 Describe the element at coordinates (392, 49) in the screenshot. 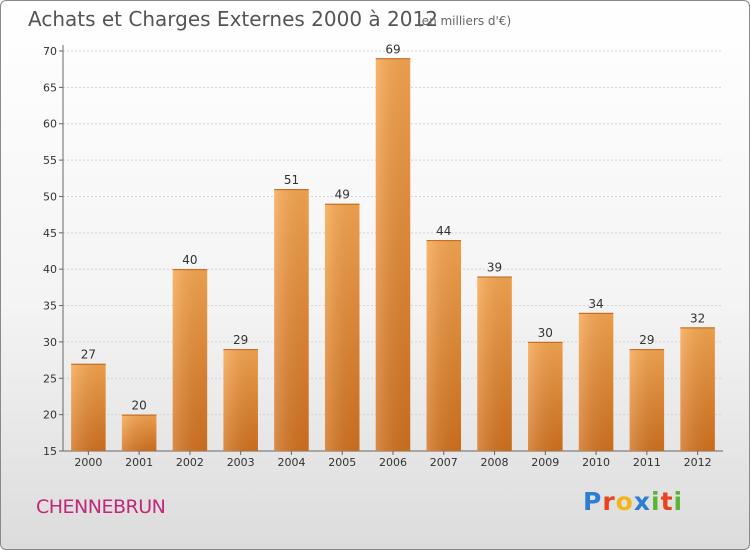

I see `bar-value-label: 69` at that location.